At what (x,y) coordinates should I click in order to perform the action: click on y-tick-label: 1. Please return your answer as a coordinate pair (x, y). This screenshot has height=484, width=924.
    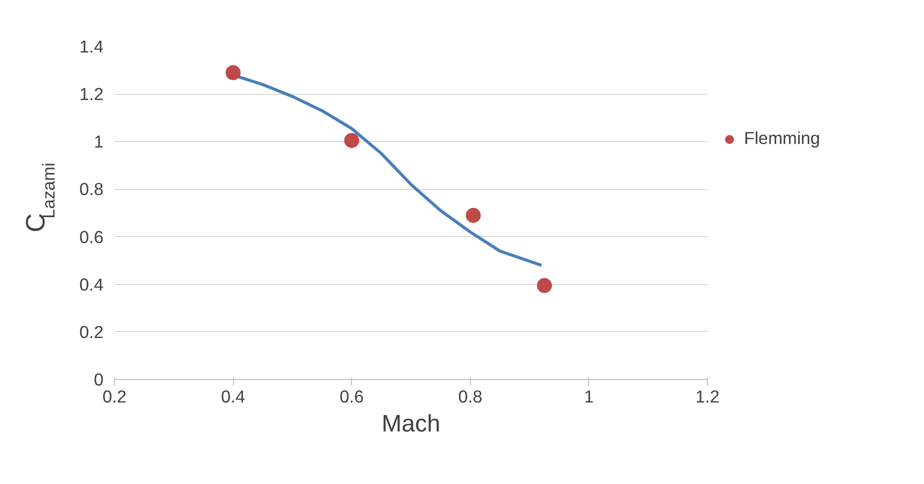
    Looking at the image, I should click on (99, 142).